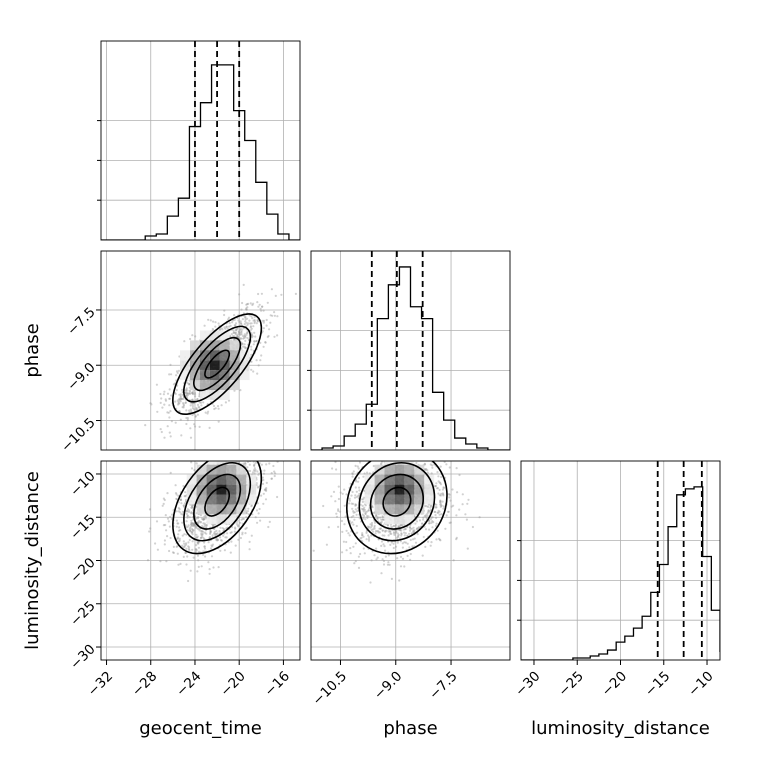  Describe the element at coordinates (620, 573) in the screenshot. I see `histogram-luminosity_distance` at that location.